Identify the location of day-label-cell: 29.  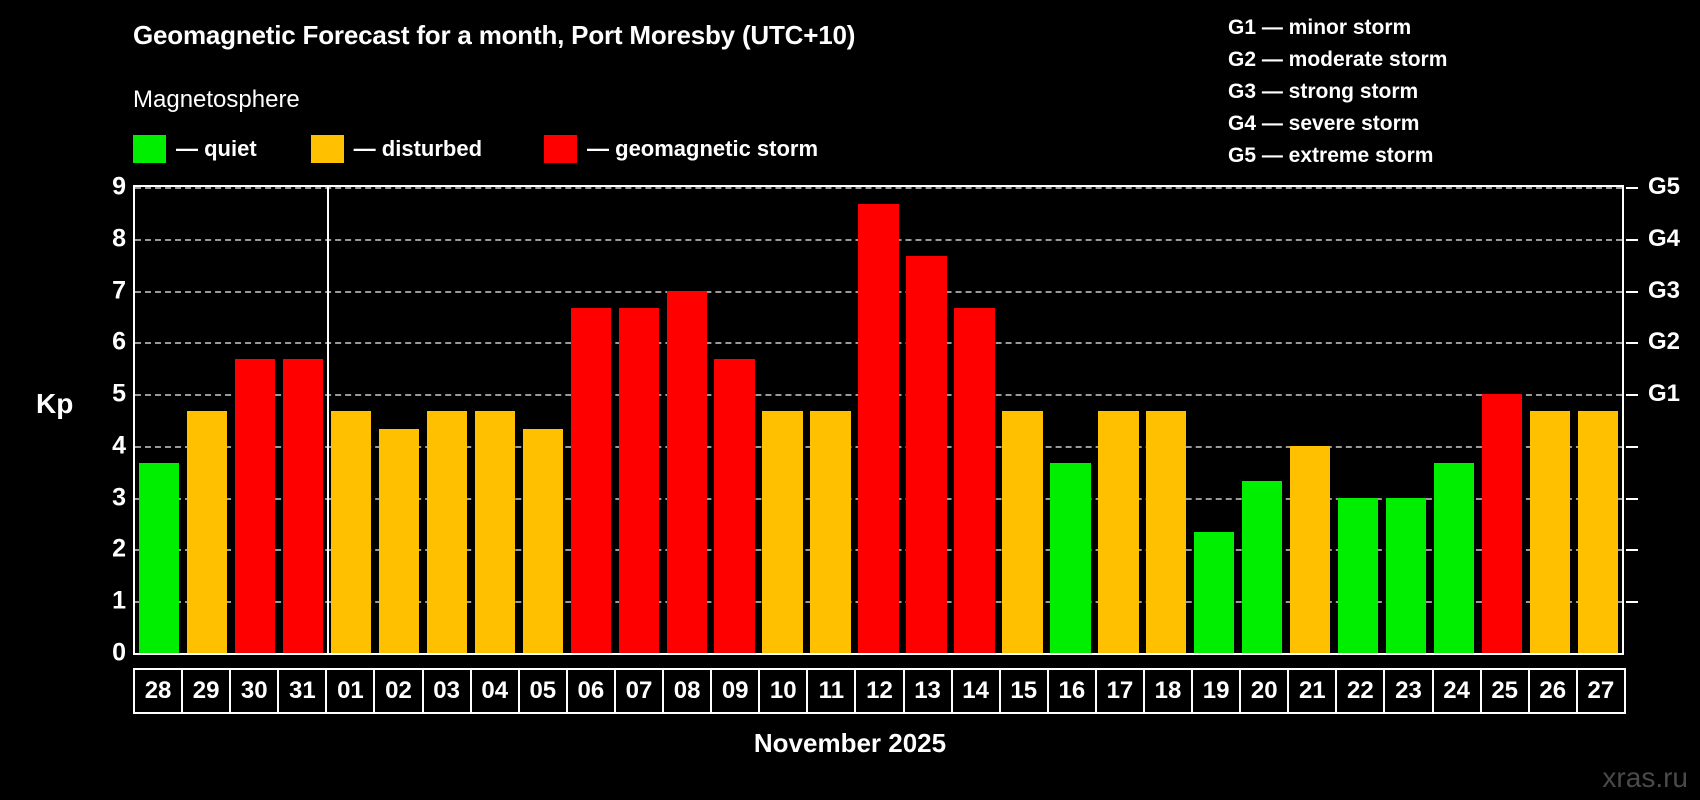
(206, 691).